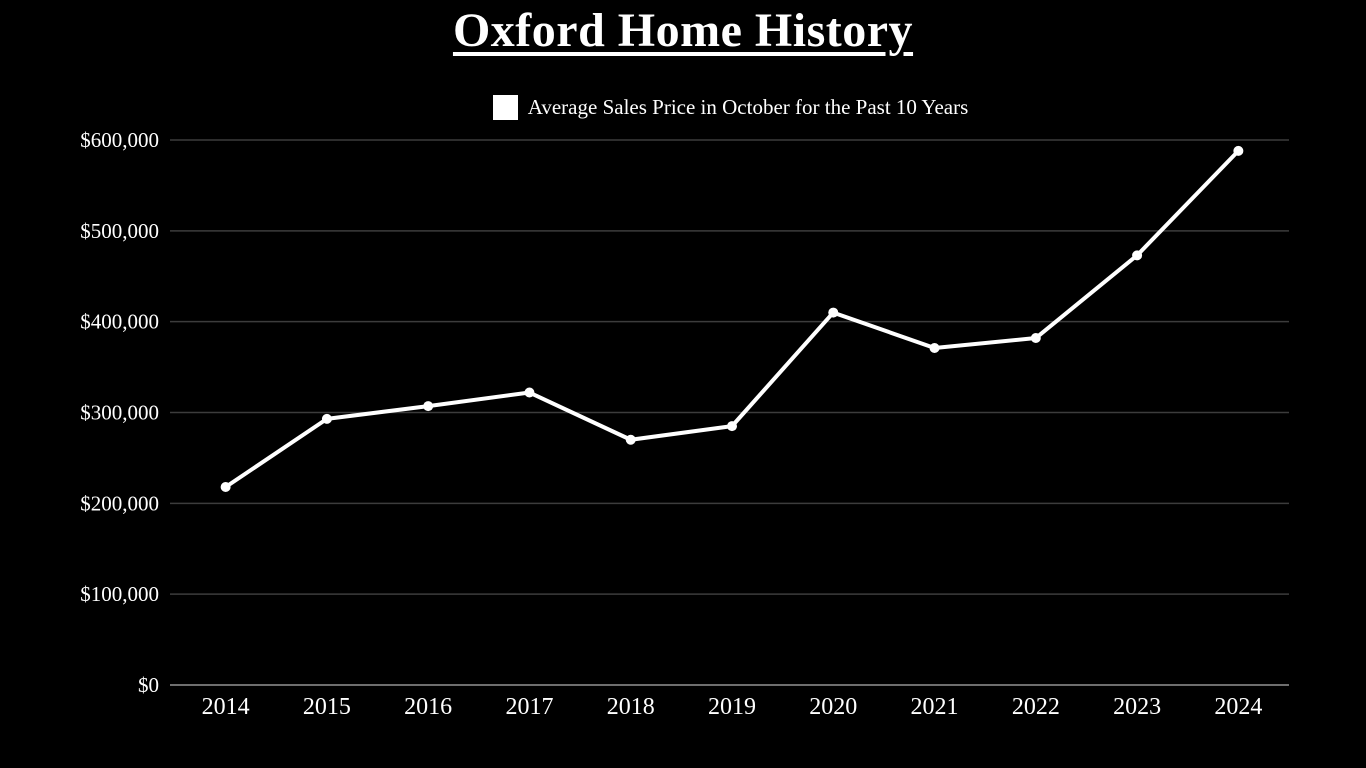 Image resolution: width=1366 pixels, height=768 pixels. I want to click on y-tick-label: $100,000, so click(119, 594).